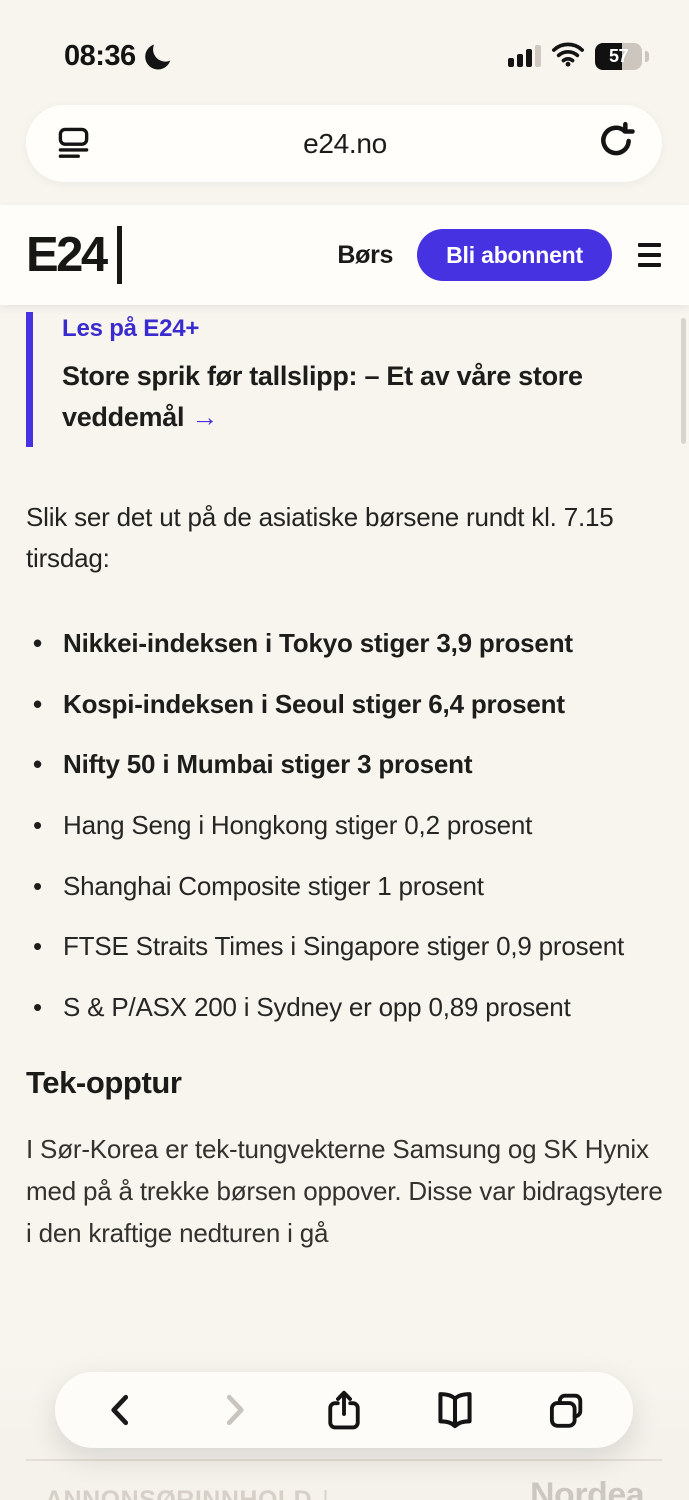 The image size is (689, 1500). Describe the element at coordinates (74, 255) in the screenshot. I see `e24-logo: E24` at that location.